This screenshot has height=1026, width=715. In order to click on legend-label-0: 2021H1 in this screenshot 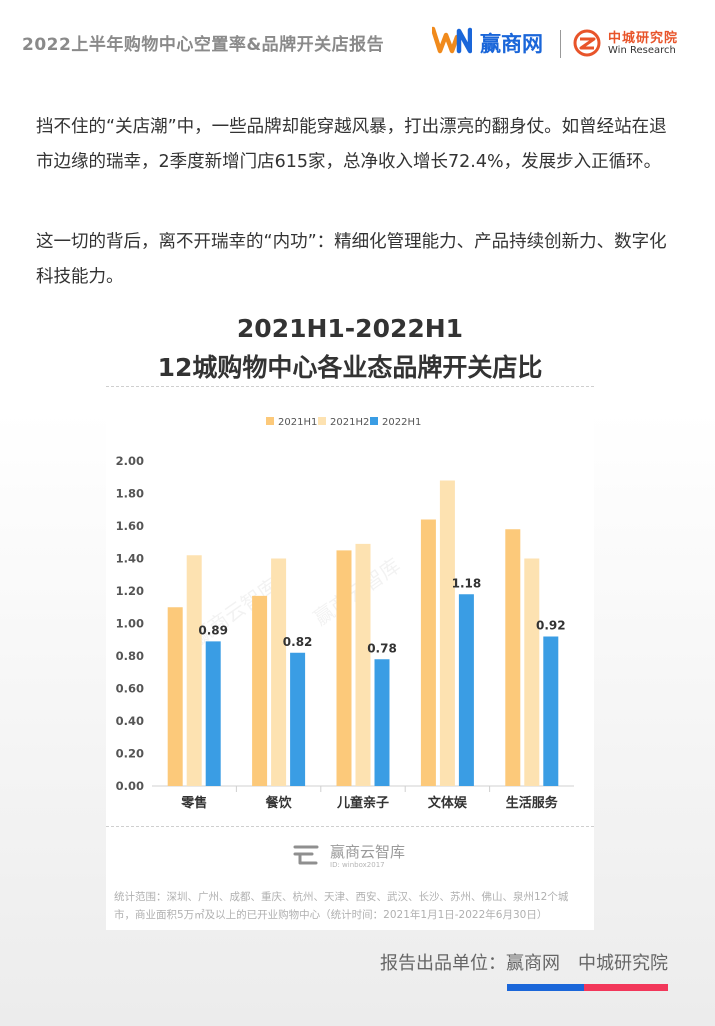, I will do `click(297, 422)`.